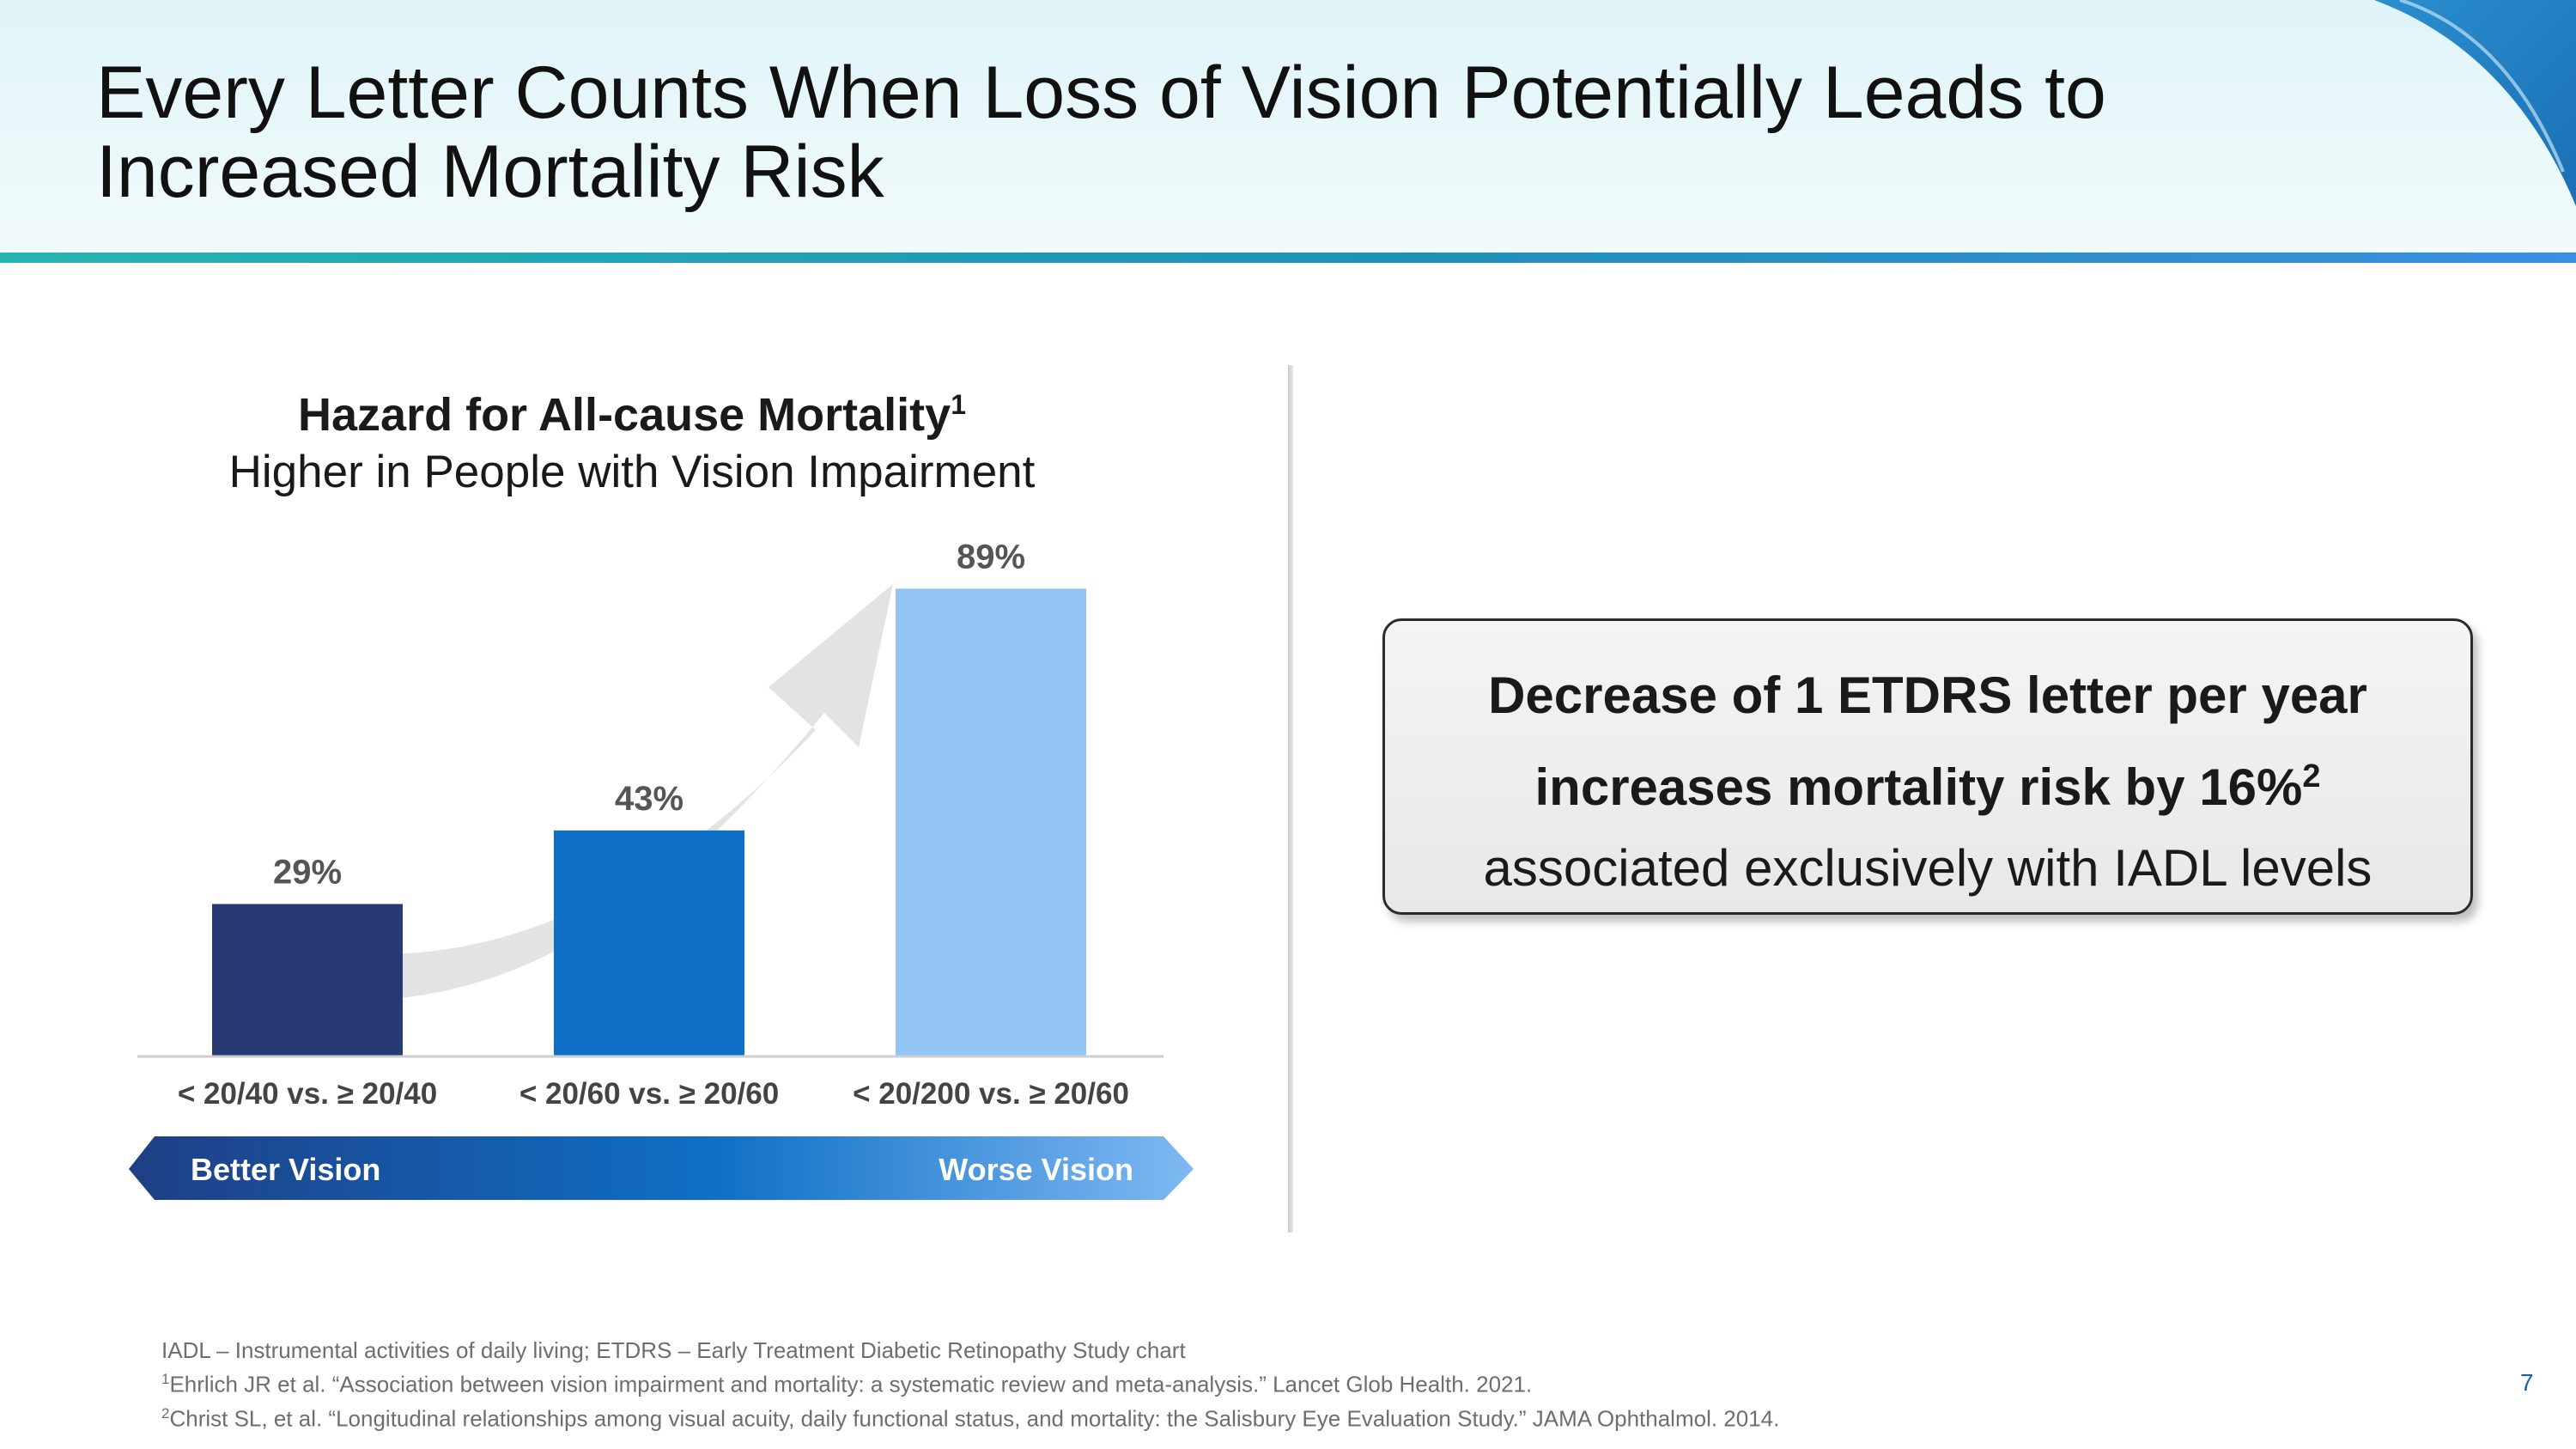 Image resolution: width=2576 pixels, height=1449 pixels. I want to click on page-number: 7, so click(2527, 1382).